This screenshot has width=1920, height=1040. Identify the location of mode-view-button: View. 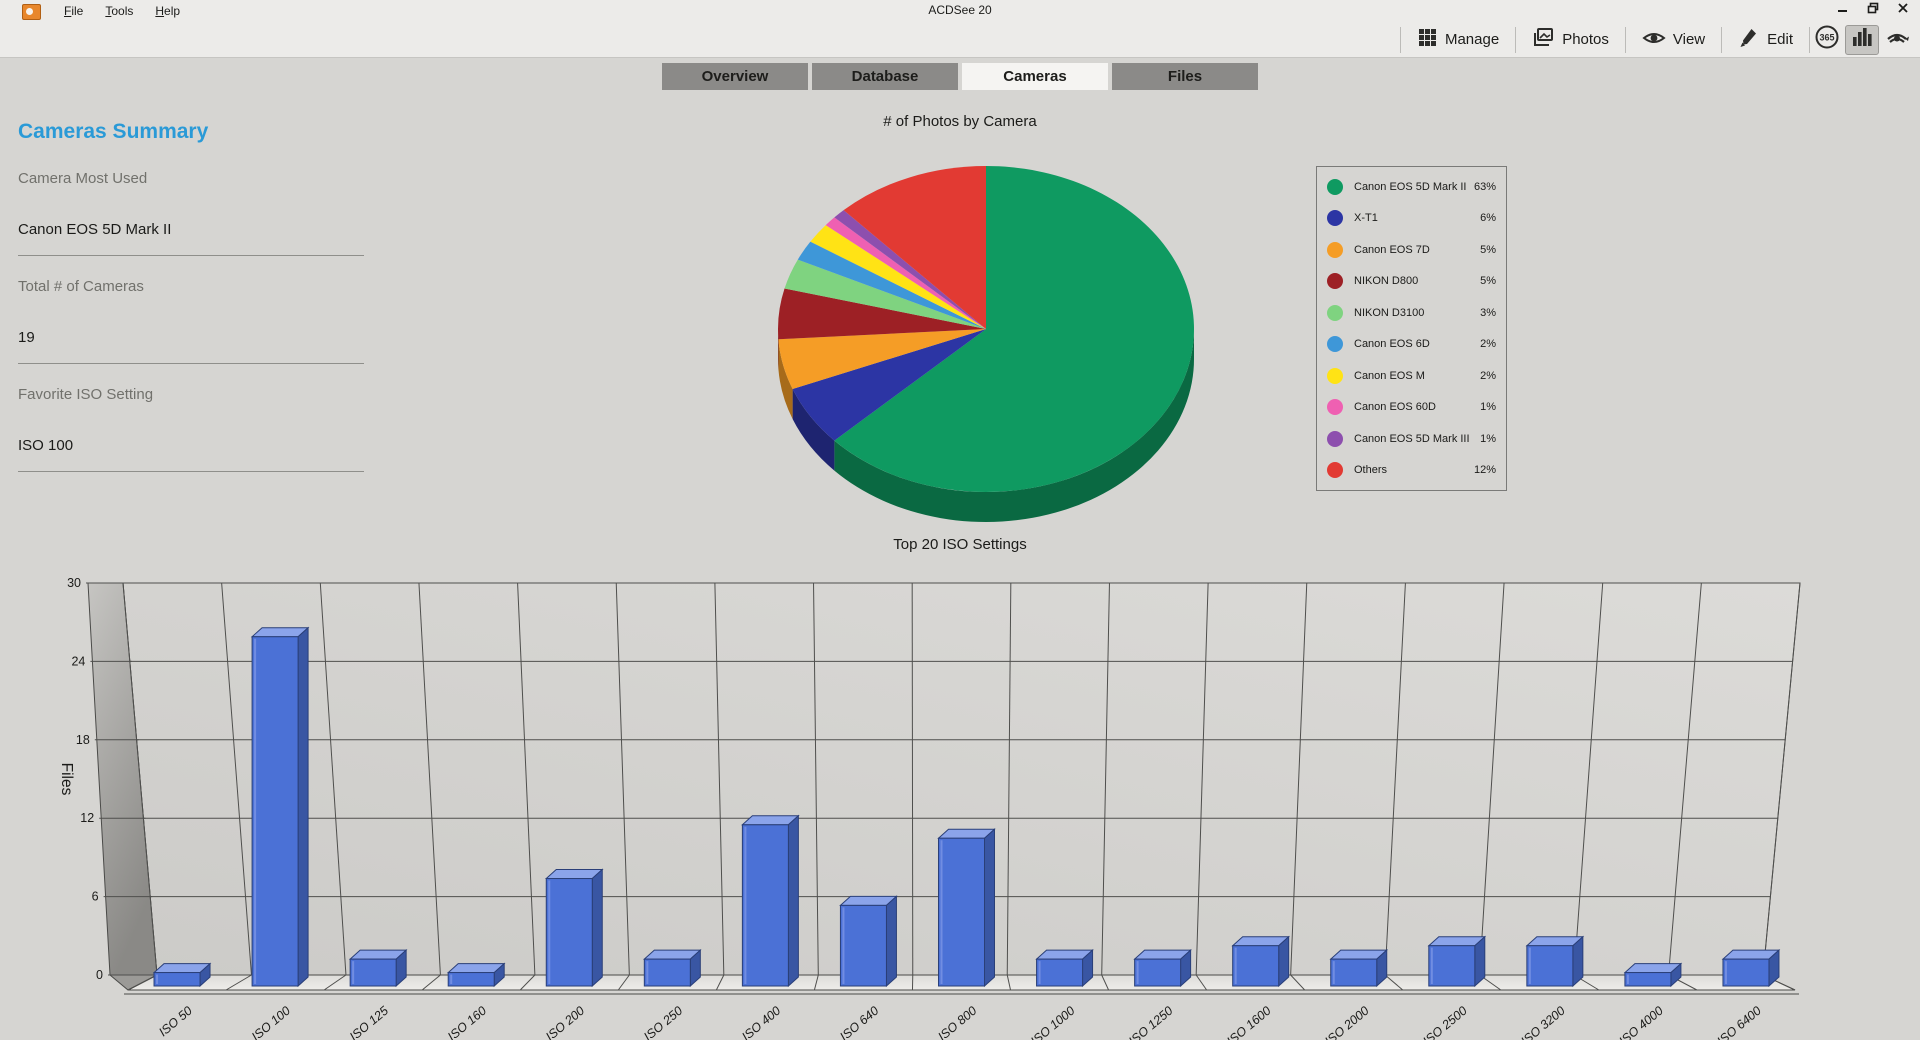
(1673, 39).